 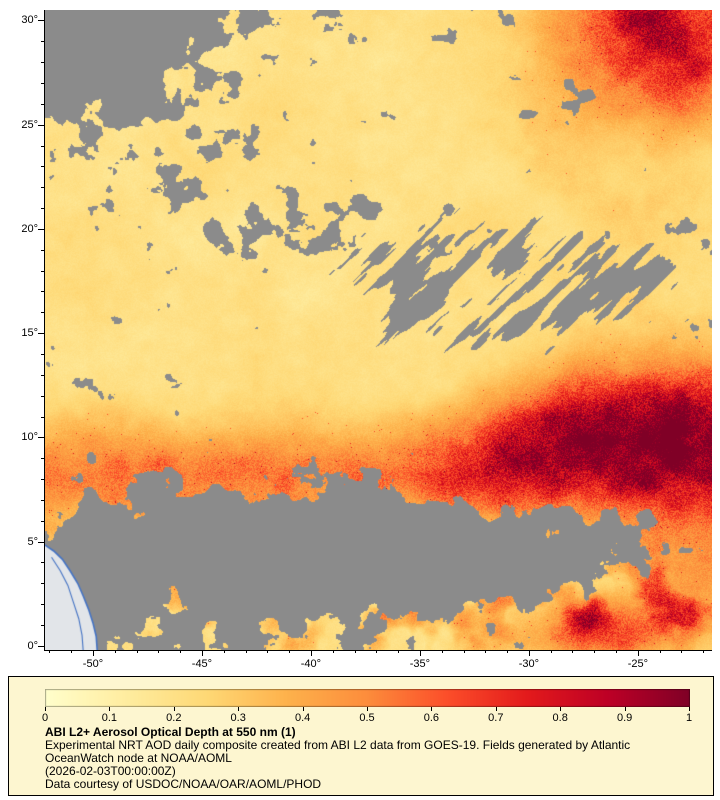 I want to click on x-tick-label: -30°, so click(x=529, y=664).